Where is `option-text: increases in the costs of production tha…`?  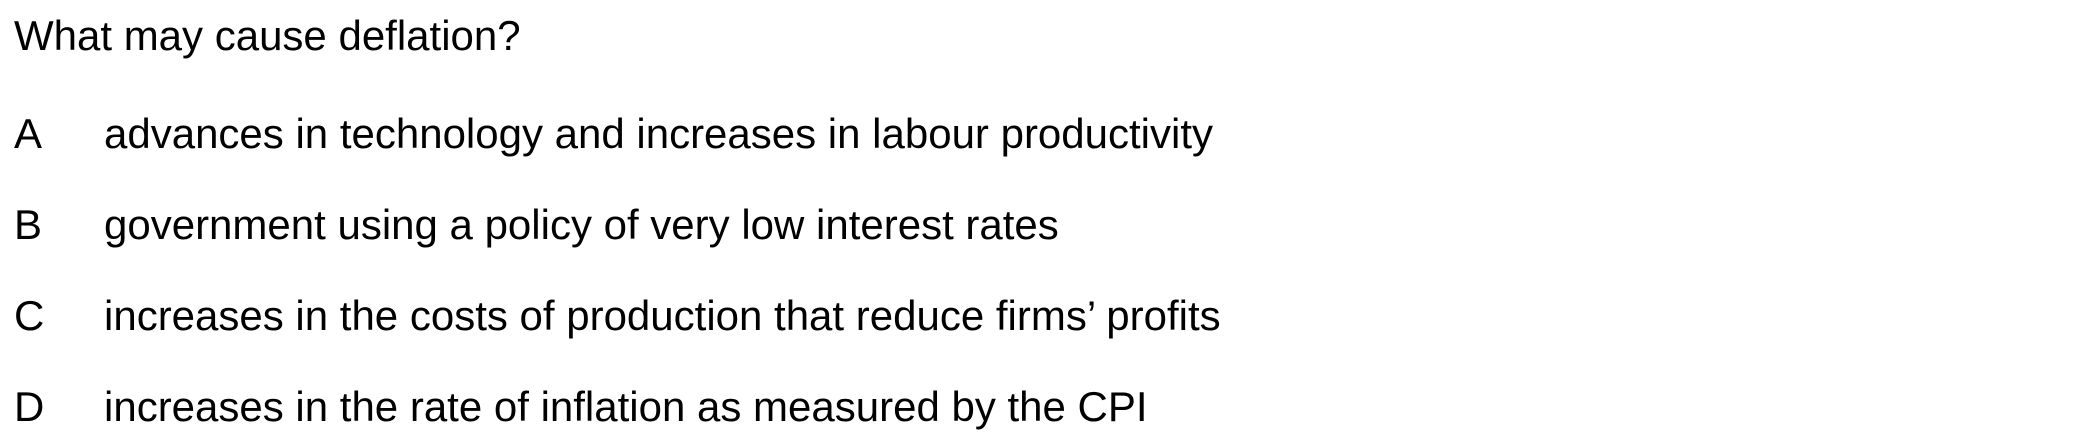 option-text: increases in the costs of production tha… is located at coordinates (662, 315).